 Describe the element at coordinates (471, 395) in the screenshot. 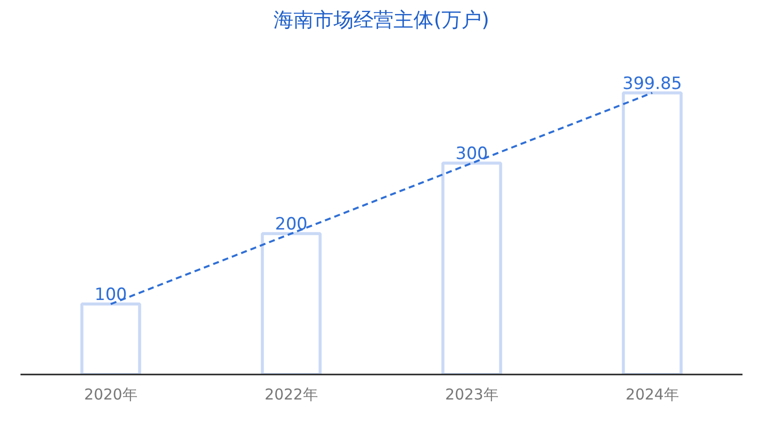

I see `x-tick-label: 2023年` at that location.